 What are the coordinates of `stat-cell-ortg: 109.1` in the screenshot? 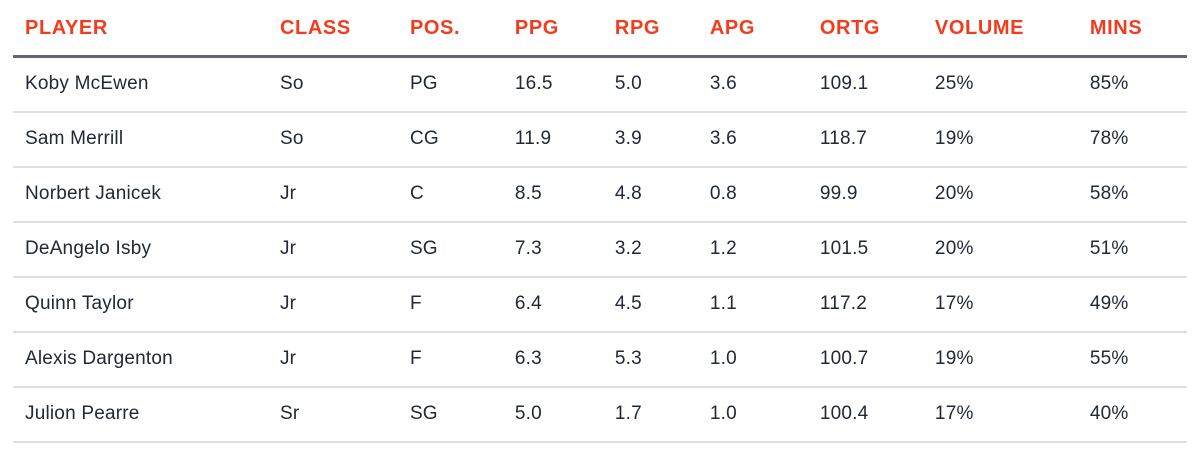 It's located at (865, 84).